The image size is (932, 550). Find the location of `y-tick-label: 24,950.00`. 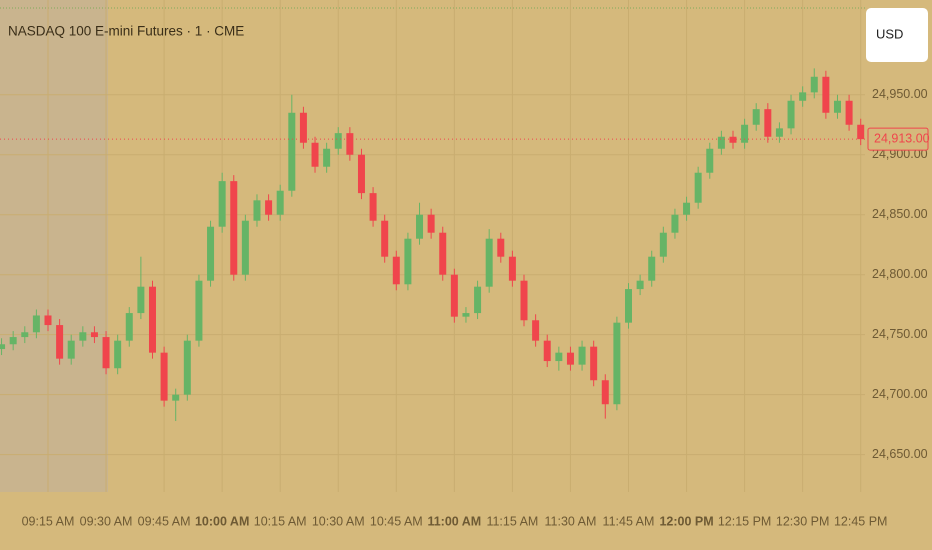

y-tick-label: 24,950.00 is located at coordinates (900, 94).